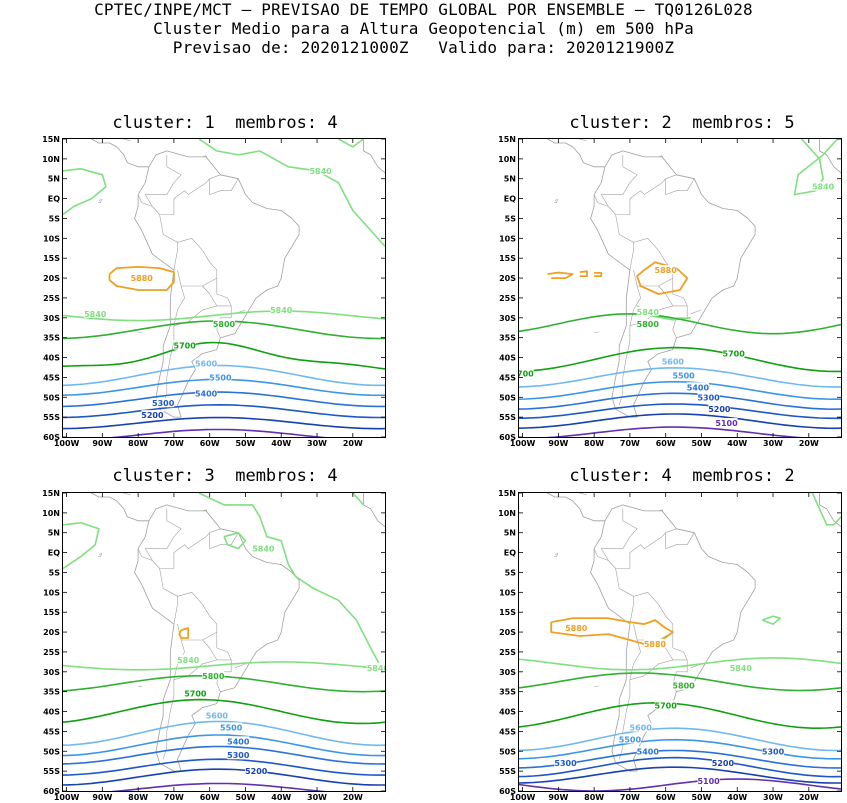 The height and width of the screenshot is (803, 847). Describe the element at coordinates (54, 199) in the screenshot. I see `lat-label: EQ` at that location.